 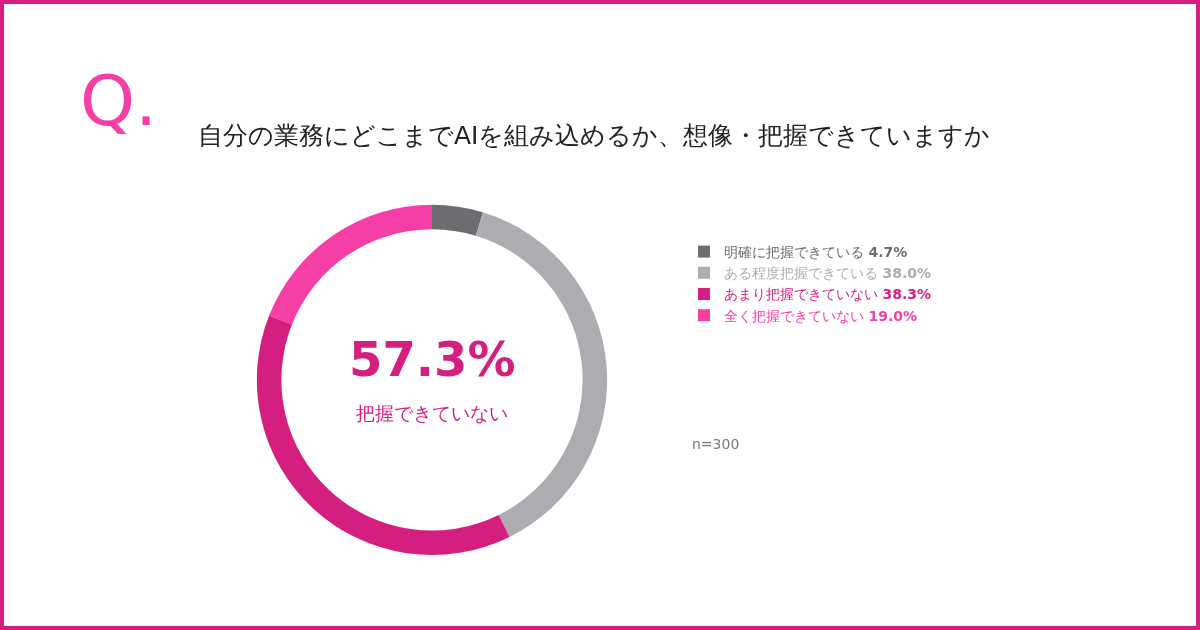 I want to click on legend-label: あまり把握できていない, so click(x=801, y=294).